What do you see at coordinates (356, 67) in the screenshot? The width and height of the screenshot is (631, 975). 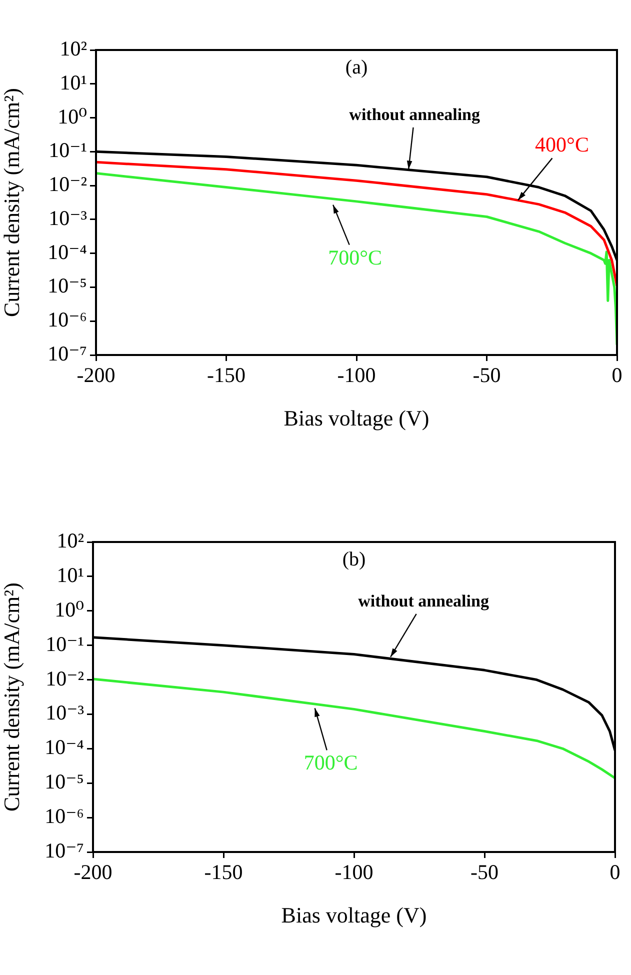 I see `chart-title: (a)` at bounding box center [356, 67].